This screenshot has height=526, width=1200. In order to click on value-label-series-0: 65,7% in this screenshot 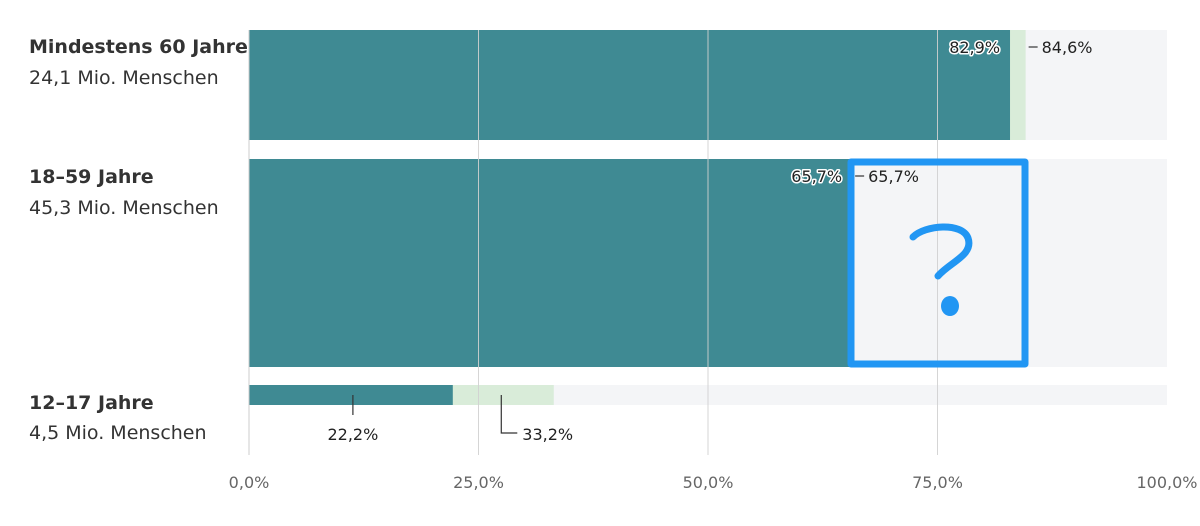, I will do `click(816, 176)`.